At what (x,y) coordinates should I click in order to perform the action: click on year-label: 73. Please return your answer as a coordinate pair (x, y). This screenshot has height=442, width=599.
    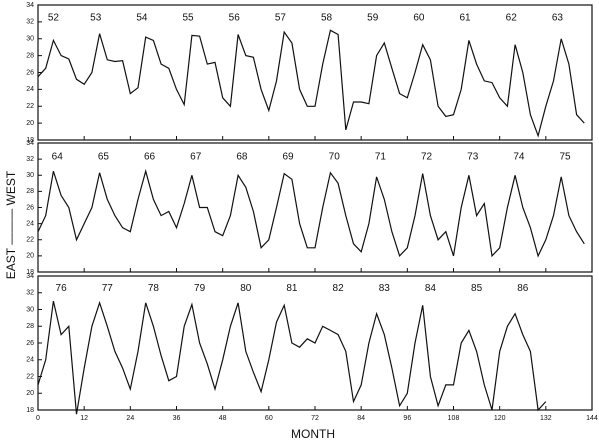
    Looking at the image, I should click on (473, 156).